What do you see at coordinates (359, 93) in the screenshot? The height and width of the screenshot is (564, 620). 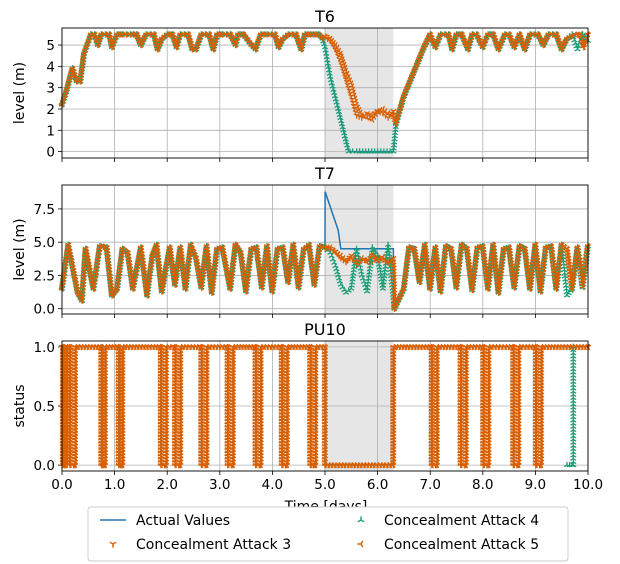 I see `attack-window` at bounding box center [359, 93].